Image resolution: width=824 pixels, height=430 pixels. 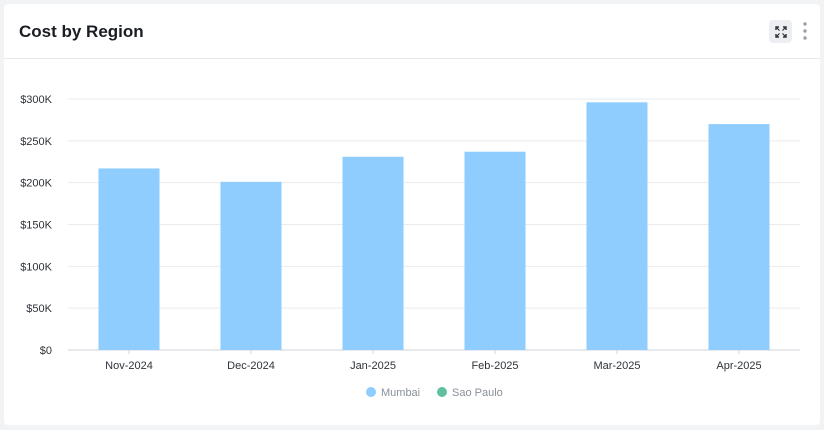 I want to click on bar-apr-2025, so click(x=739, y=237).